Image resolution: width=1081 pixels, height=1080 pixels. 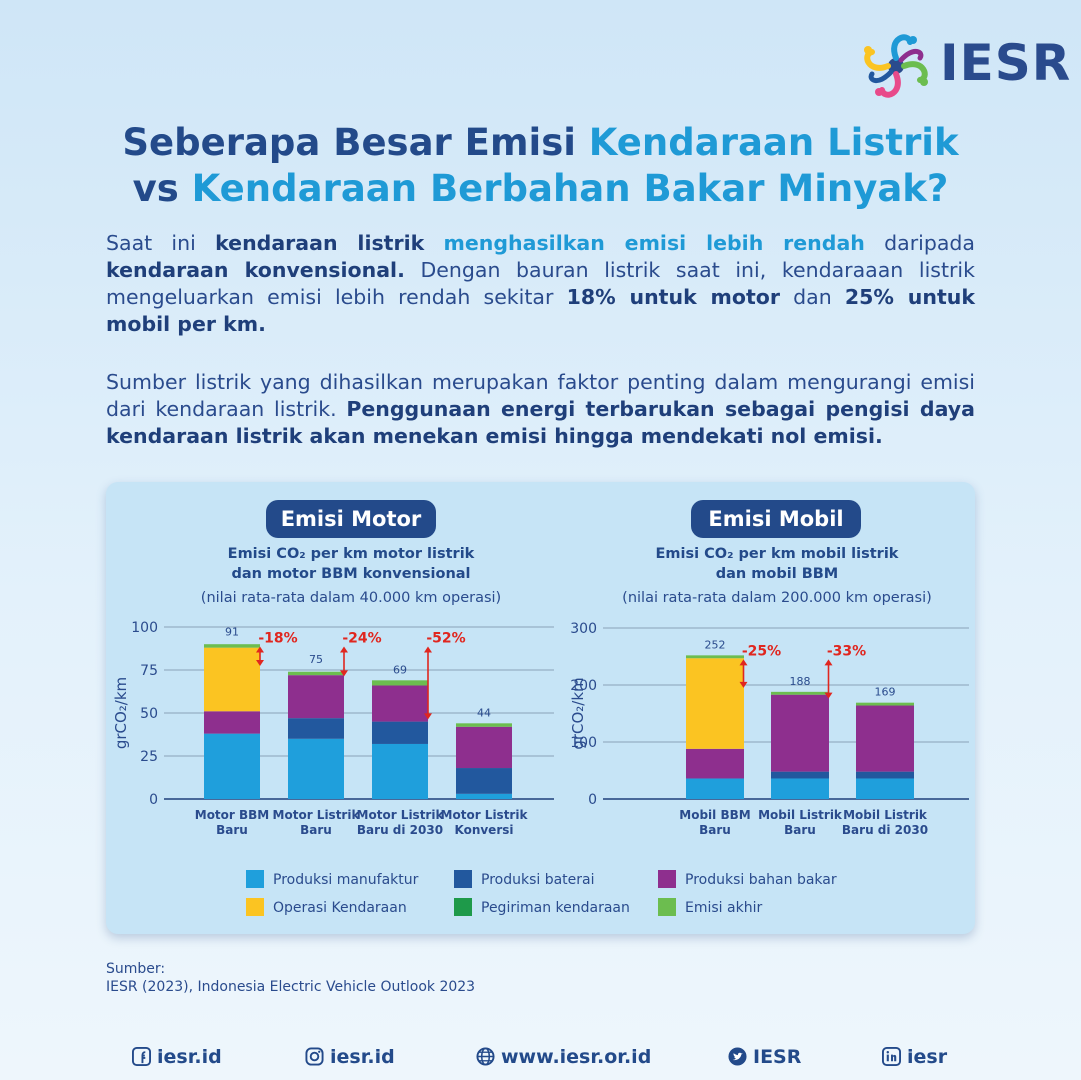 I want to click on x-tick-label: Motor BBM, so click(x=232, y=815).